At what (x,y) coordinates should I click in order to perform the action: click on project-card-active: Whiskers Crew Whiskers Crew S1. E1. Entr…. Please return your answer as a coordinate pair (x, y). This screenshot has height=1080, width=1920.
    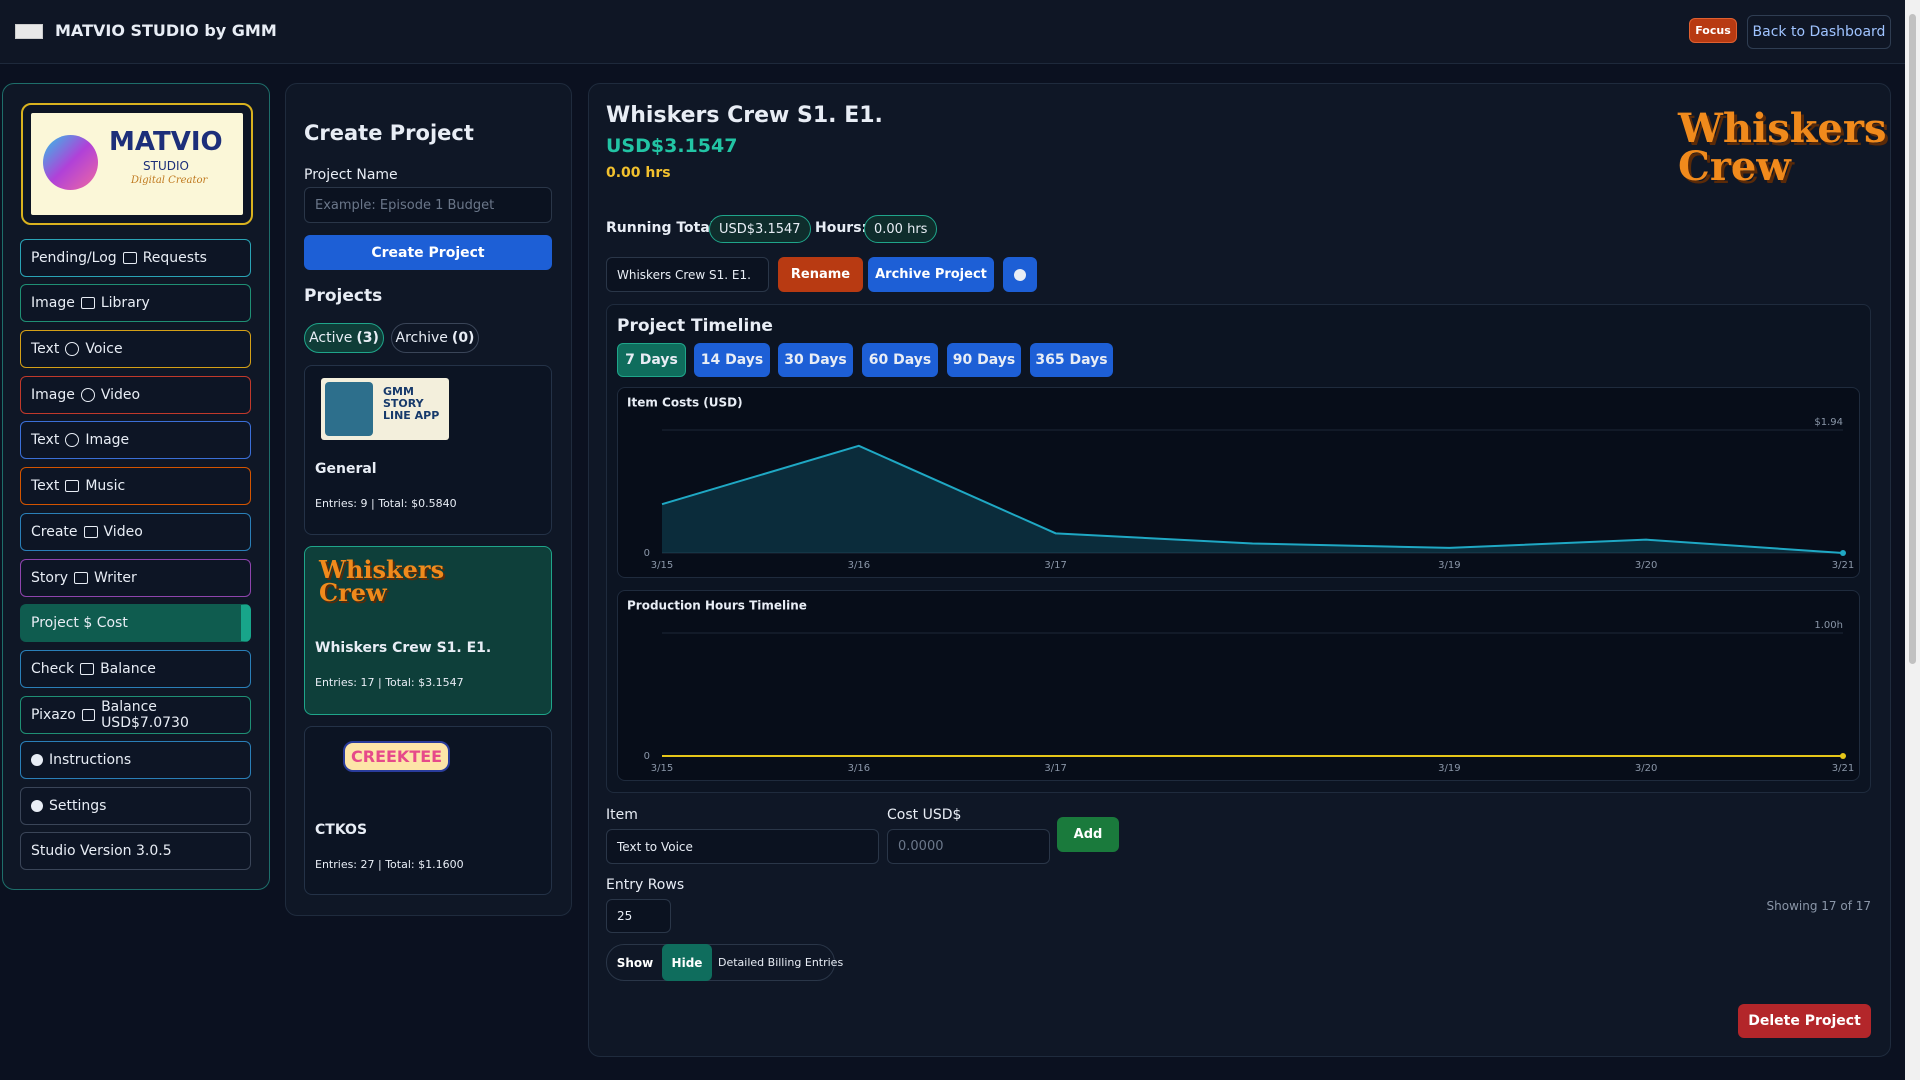
    Looking at the image, I should click on (428, 630).